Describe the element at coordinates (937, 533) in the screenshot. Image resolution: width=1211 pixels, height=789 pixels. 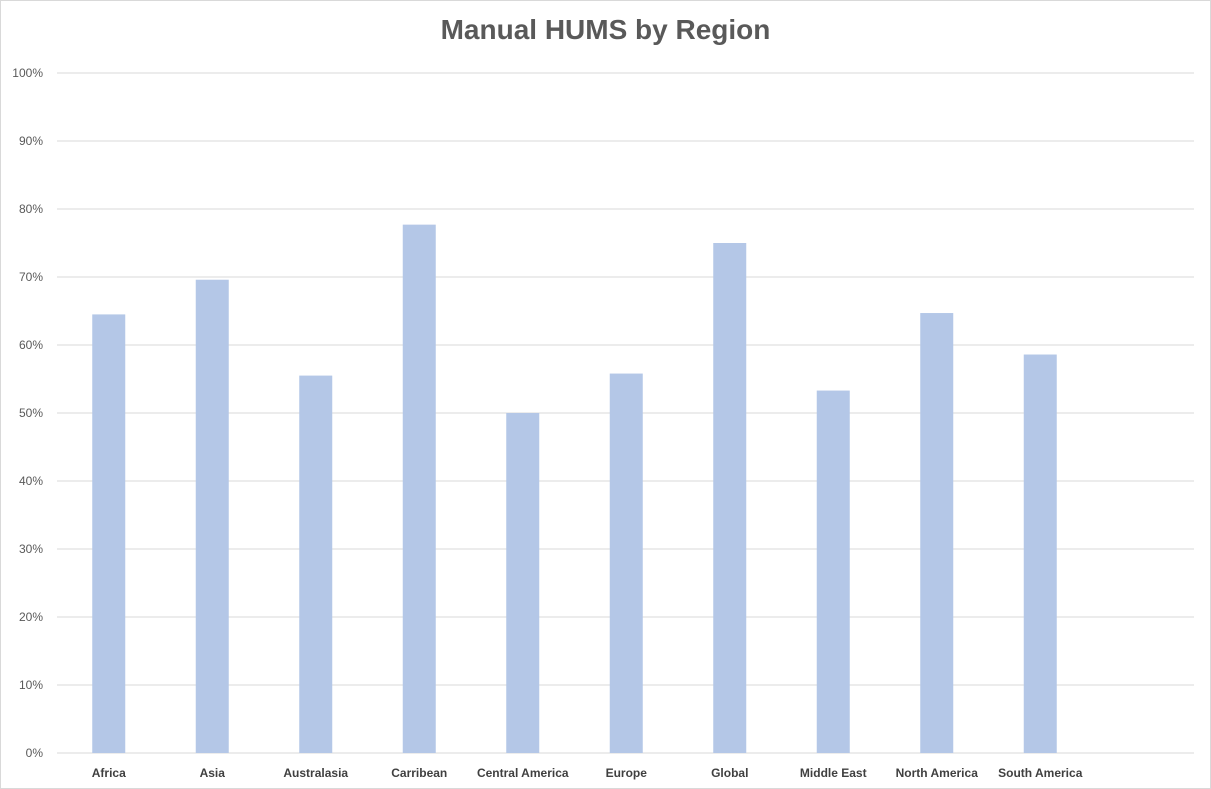
I see `bar-north-america` at that location.